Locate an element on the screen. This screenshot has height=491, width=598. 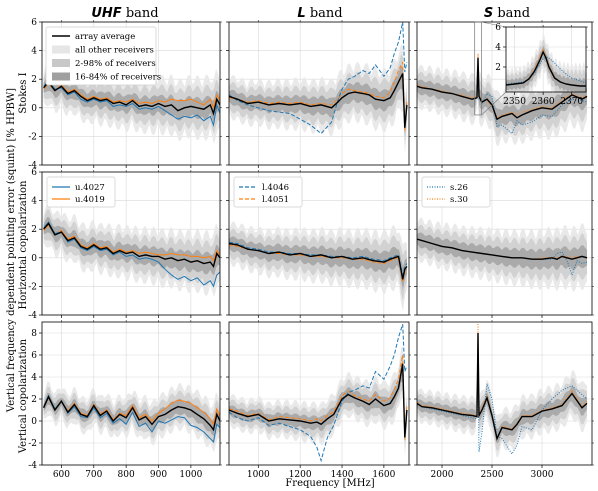
legend-receivers-l: l.4046 l.4051 is located at coordinates (268, 192).